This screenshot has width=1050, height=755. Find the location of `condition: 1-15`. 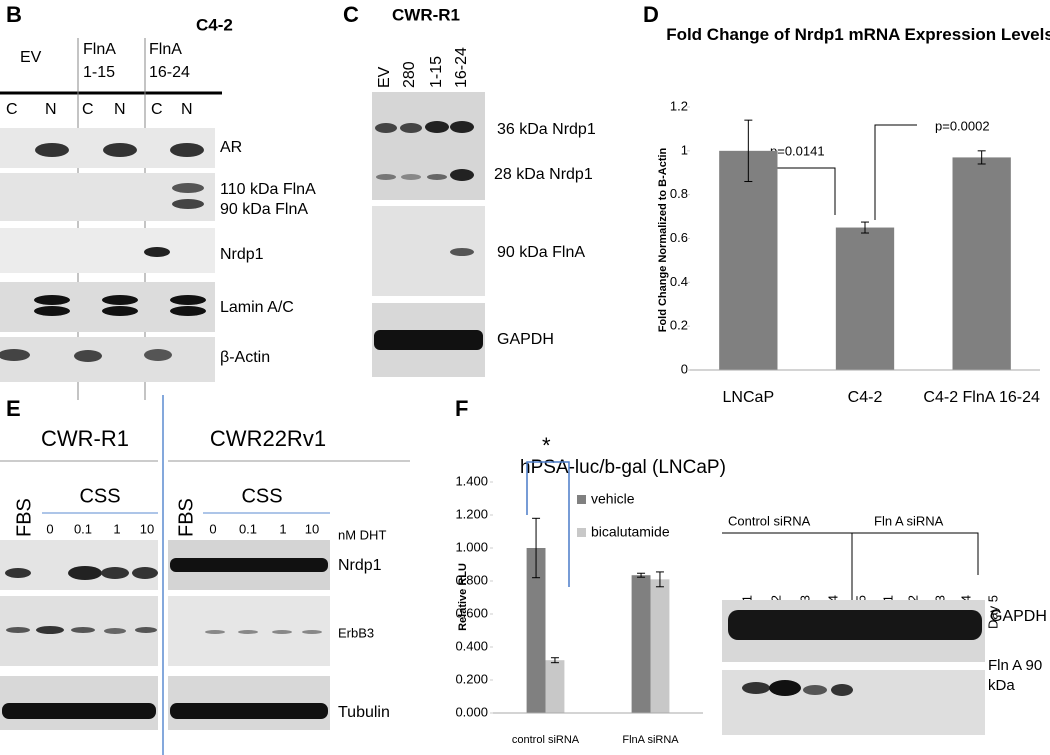

condition: 1-15 is located at coordinates (99, 72).